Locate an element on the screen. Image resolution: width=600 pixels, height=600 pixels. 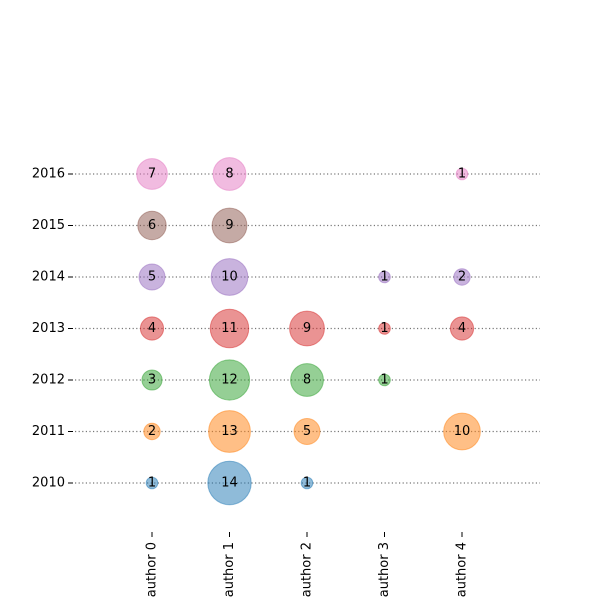
bubble-author-2-2012 is located at coordinates (307, 380).